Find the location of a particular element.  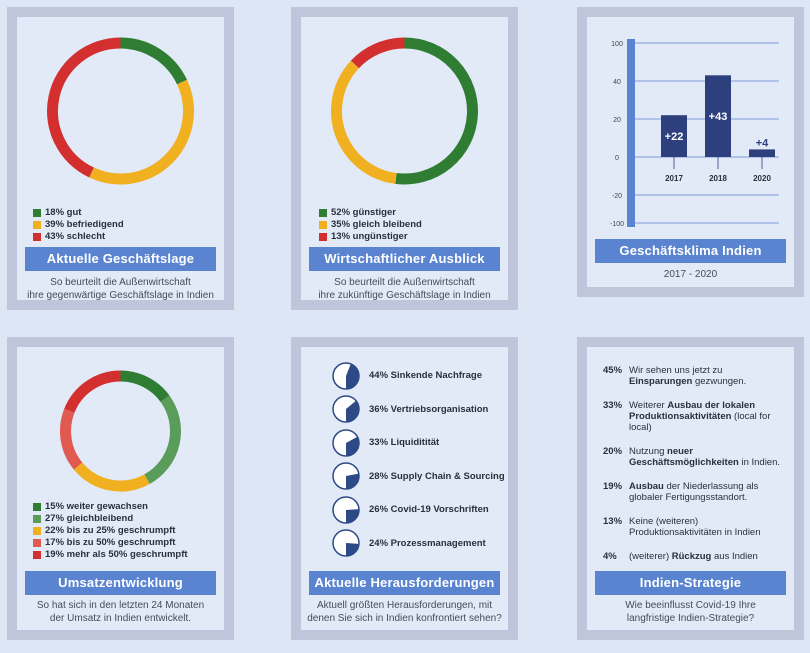

donut-slice-gleich-bleibend is located at coordinates (364, 122).